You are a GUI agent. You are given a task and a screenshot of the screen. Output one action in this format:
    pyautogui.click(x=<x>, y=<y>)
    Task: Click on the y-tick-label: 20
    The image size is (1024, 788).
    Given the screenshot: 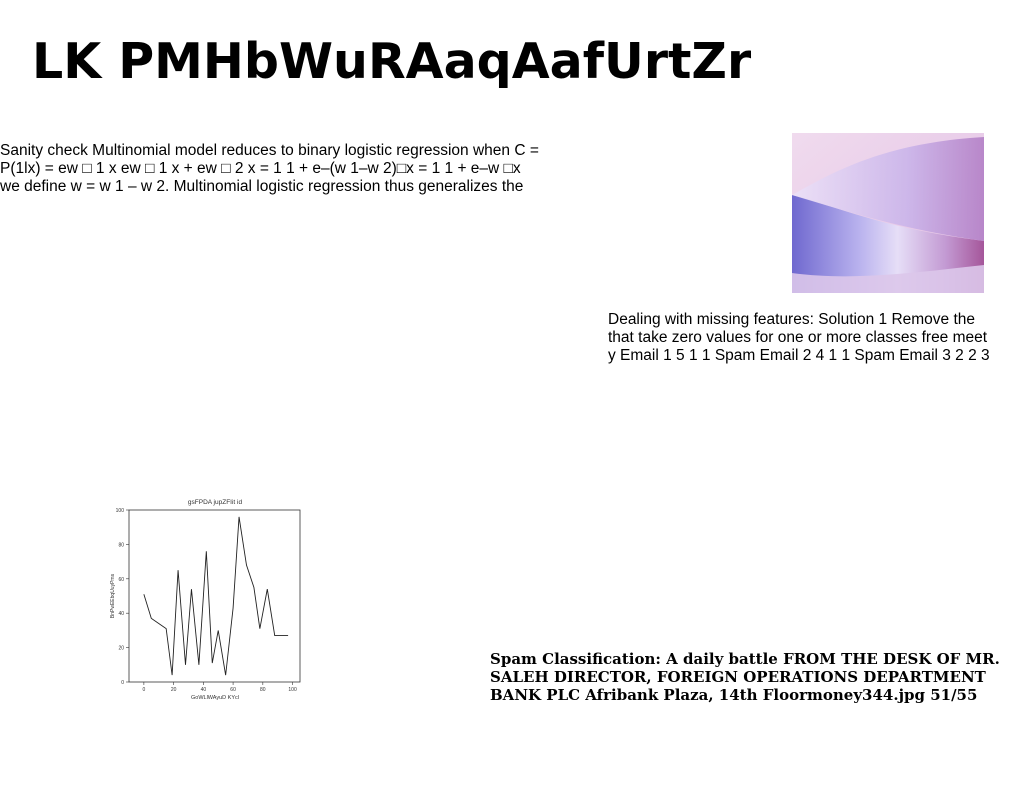 What is the action you would take?
    pyautogui.click(x=121, y=649)
    